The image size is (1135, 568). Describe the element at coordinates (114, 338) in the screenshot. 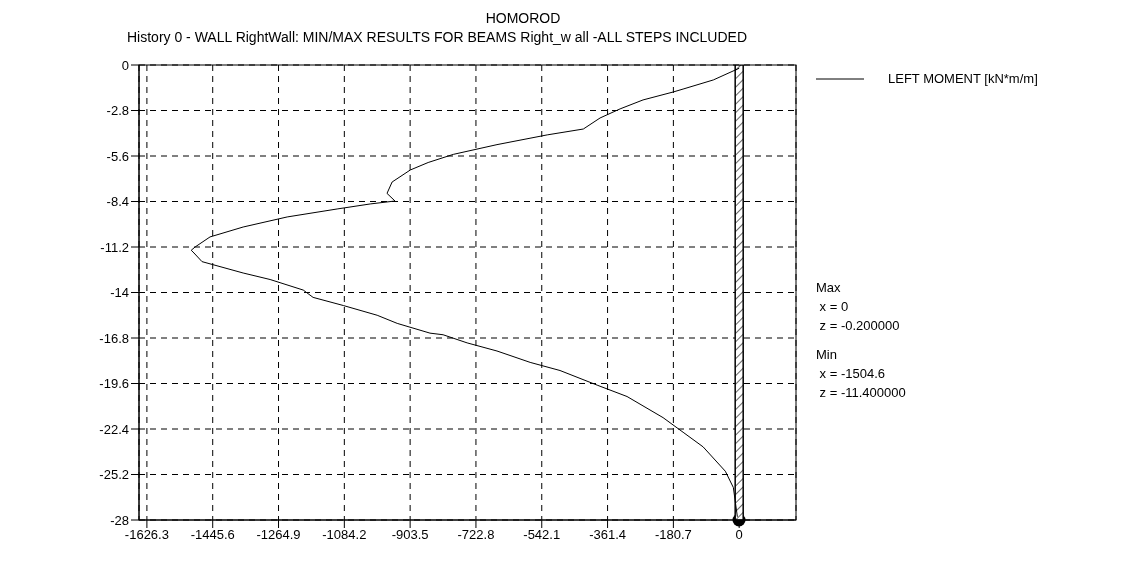

I see `y-tick-label: -16.8` at that location.